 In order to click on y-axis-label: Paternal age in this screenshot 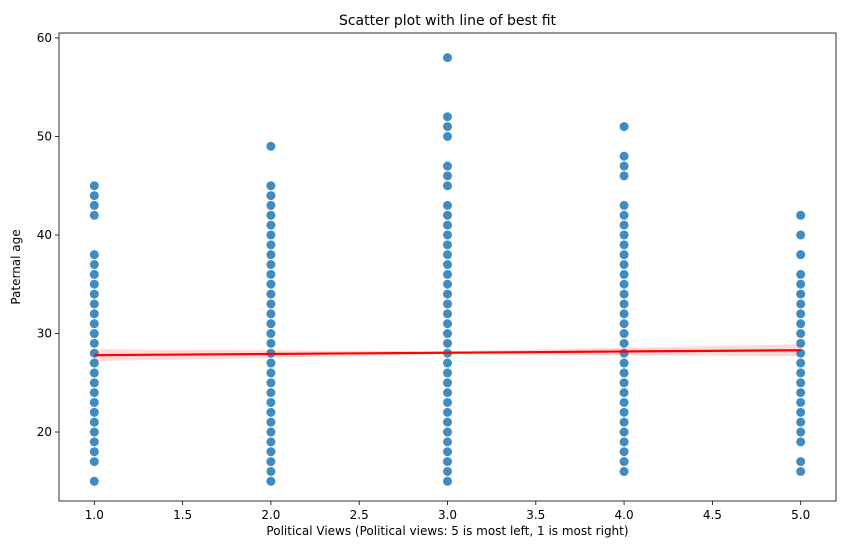, I will do `click(16, 266)`.